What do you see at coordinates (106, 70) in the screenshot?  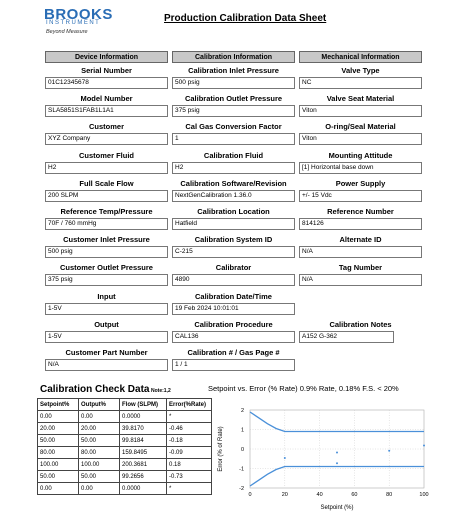 I see `field-label: Serial Number` at bounding box center [106, 70].